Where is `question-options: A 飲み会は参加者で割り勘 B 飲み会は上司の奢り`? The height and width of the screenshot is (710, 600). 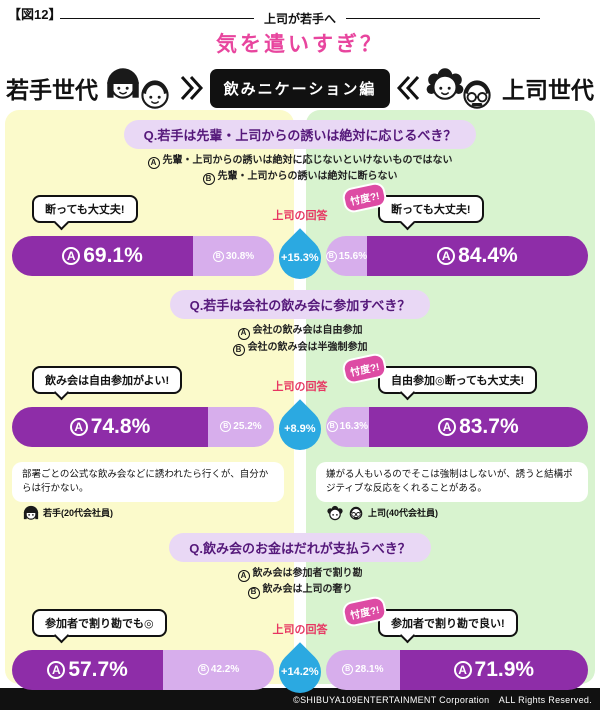 question-options: A 飲み会は参加者で割り勘 B 飲み会は上司の奢り is located at coordinates (300, 582).